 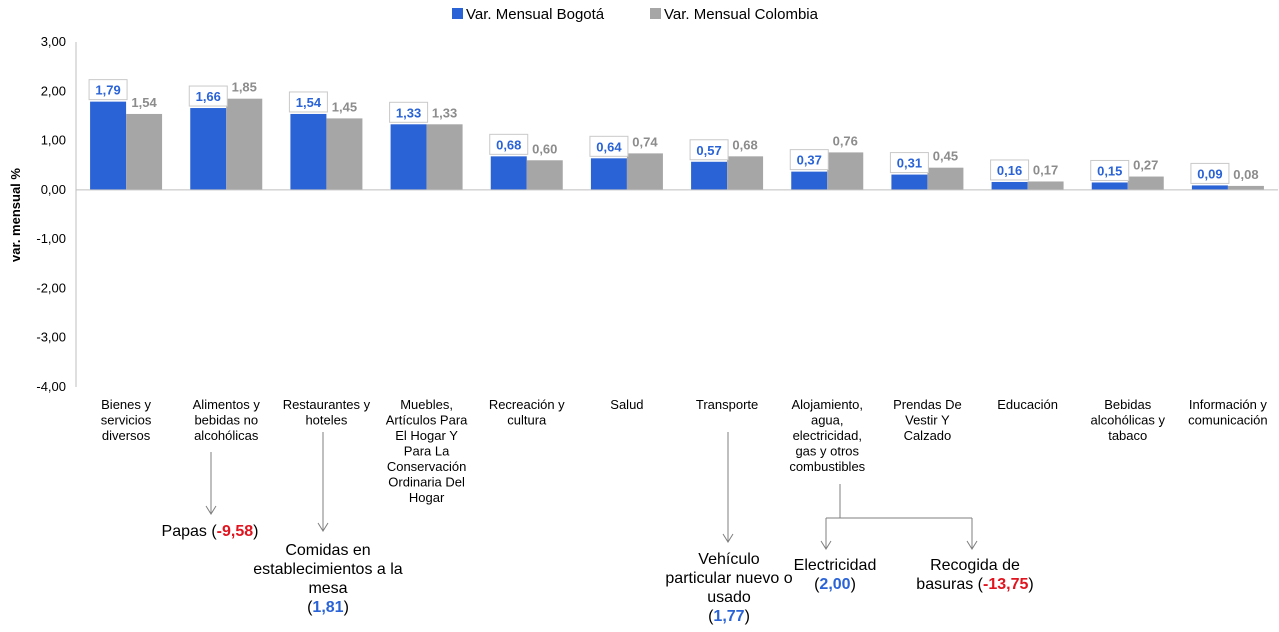 What do you see at coordinates (144, 102) in the screenshot?
I see `data-label-colombia: 1,54` at bounding box center [144, 102].